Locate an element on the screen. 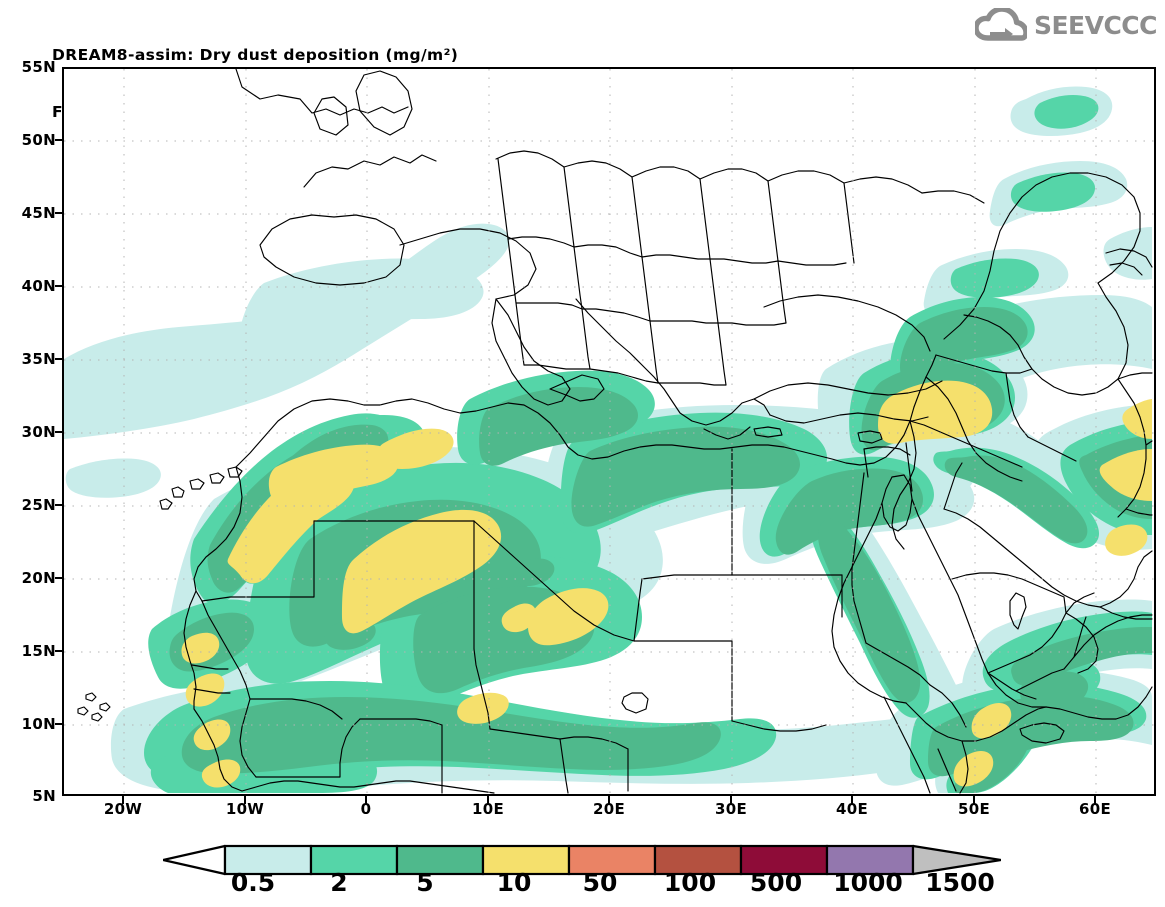 The width and height of the screenshot is (1165, 907). colorbar-over-arrow is located at coordinates (957, 860).